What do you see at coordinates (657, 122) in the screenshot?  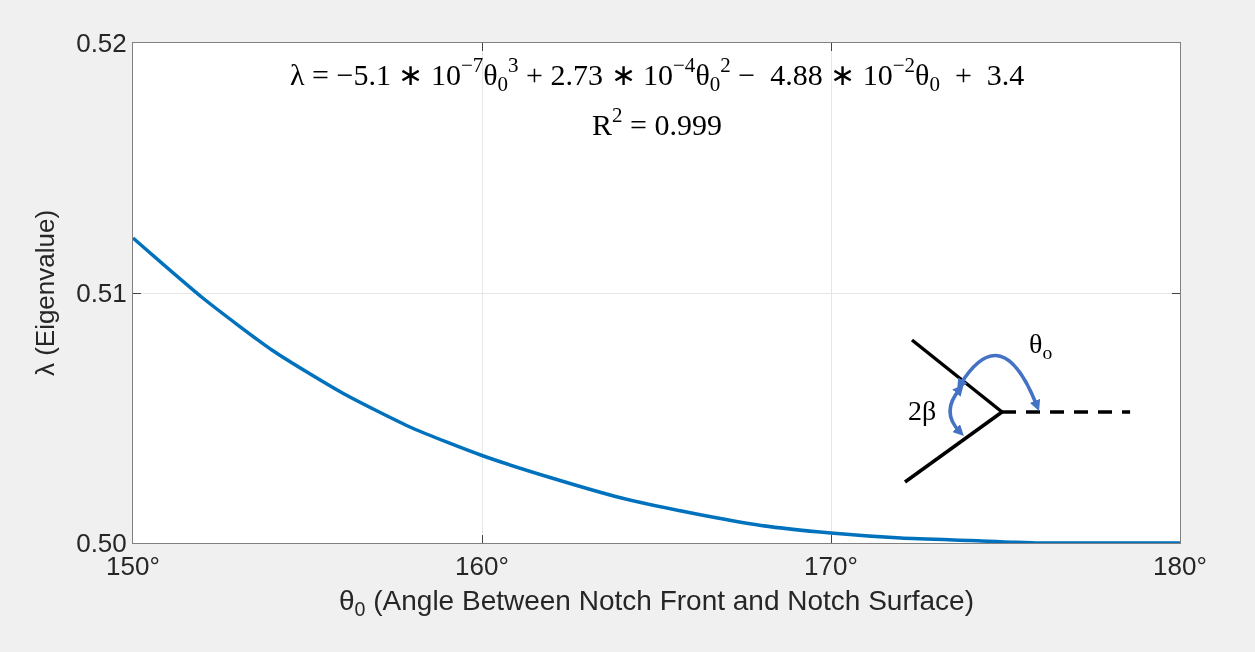 I see `annotation: R$^{2}$ = 0.999` at bounding box center [657, 122].